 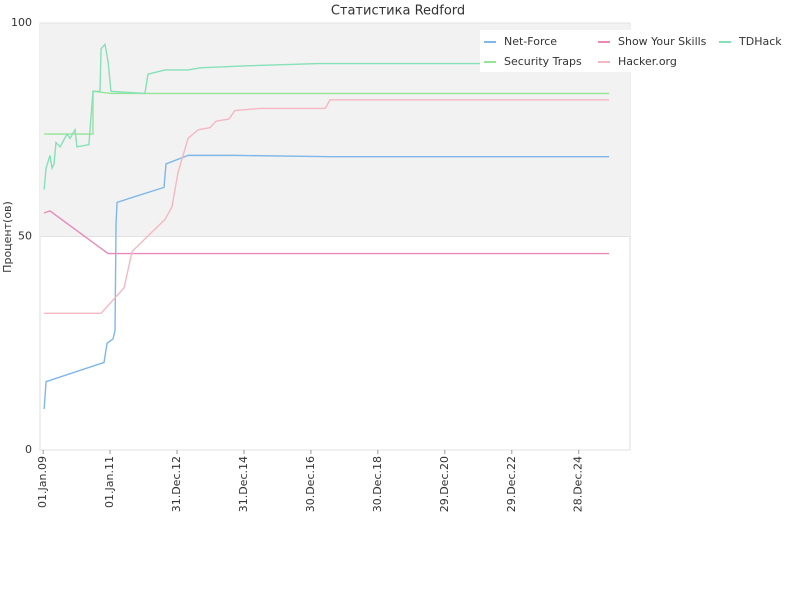 What do you see at coordinates (511, 484) in the screenshot?
I see `x-tick-label: 29.Dec.22` at bounding box center [511, 484].